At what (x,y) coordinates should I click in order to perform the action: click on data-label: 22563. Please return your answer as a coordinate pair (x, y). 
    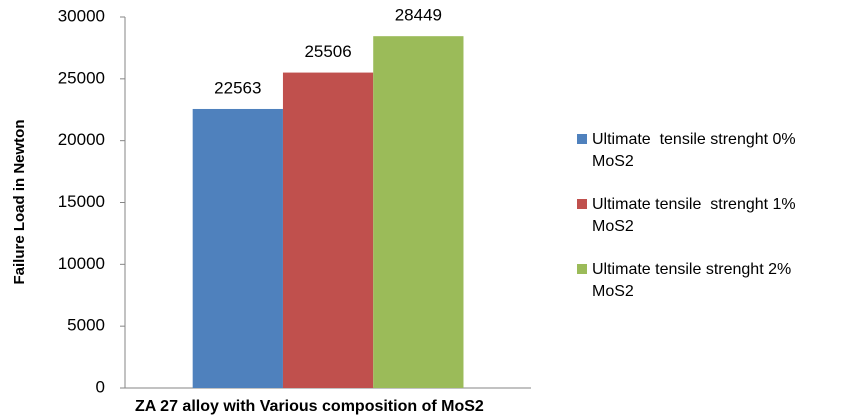
    Looking at the image, I should click on (237, 87).